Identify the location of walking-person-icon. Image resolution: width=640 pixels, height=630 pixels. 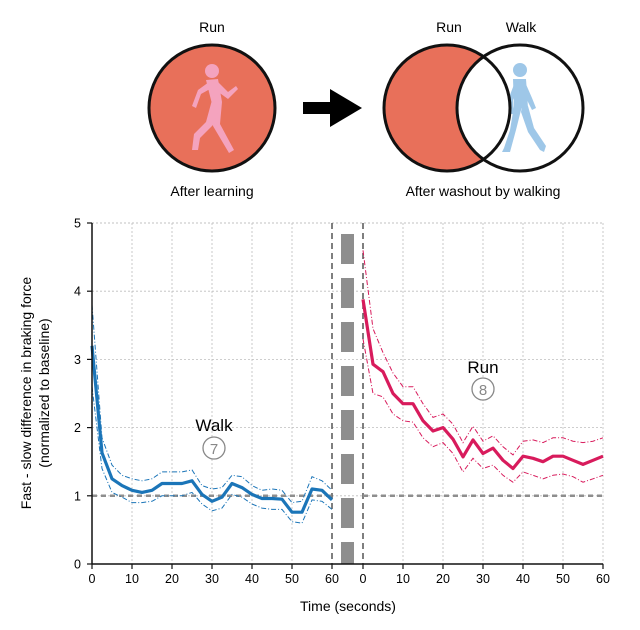
(524, 107).